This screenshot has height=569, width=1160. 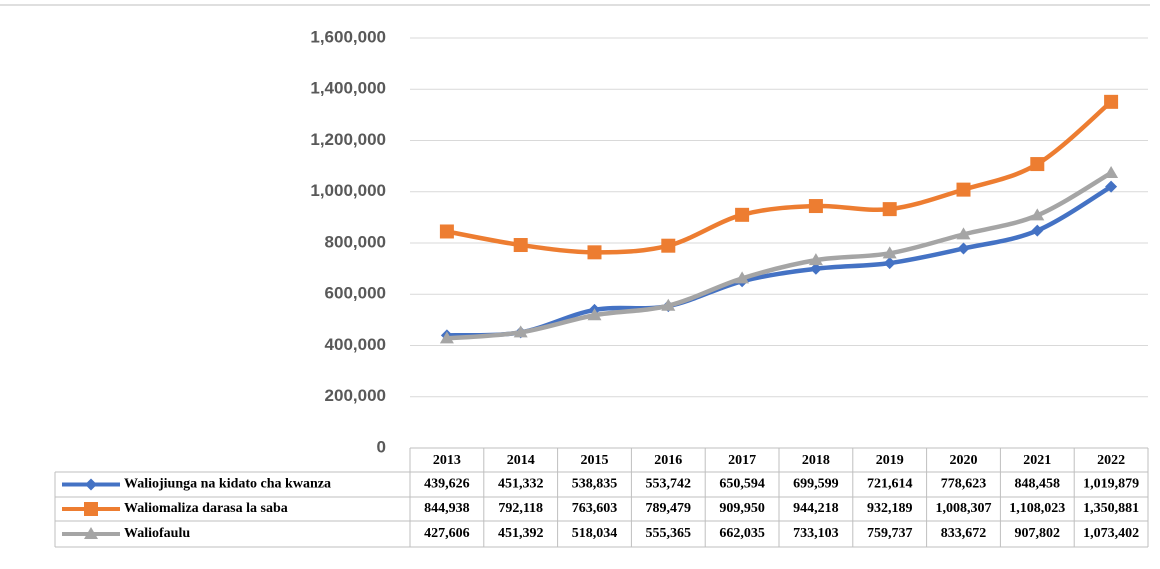 I want to click on y-tick-label: 600,000, so click(x=355, y=293).